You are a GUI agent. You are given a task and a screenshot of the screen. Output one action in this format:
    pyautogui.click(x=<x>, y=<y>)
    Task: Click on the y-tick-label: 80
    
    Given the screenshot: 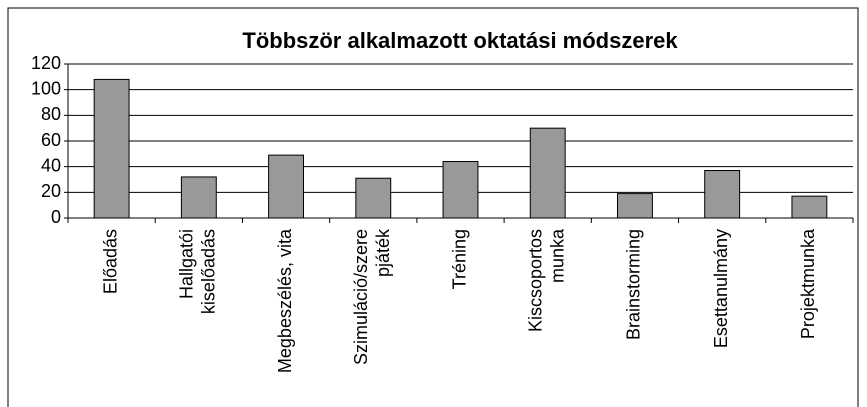 What is the action you would take?
    pyautogui.click(x=51, y=114)
    